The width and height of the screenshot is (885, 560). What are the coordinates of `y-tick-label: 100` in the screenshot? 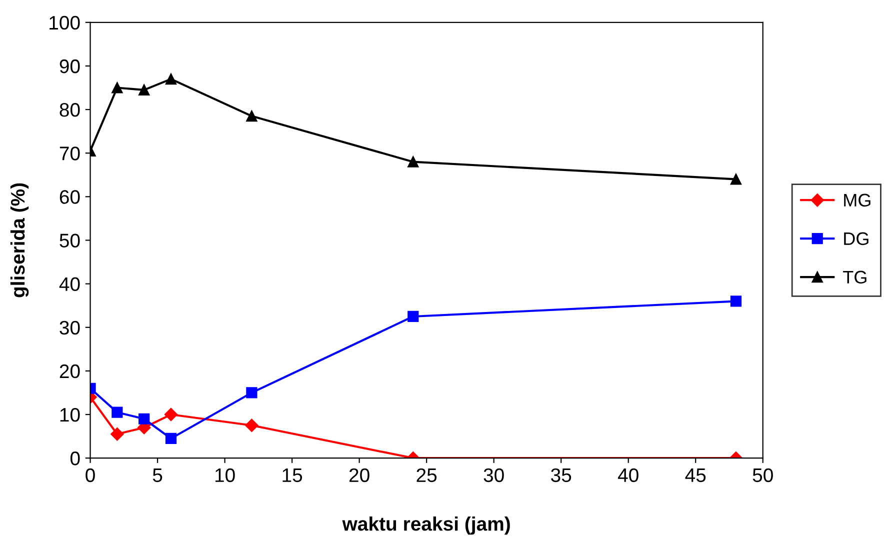 It's located at (65, 23).